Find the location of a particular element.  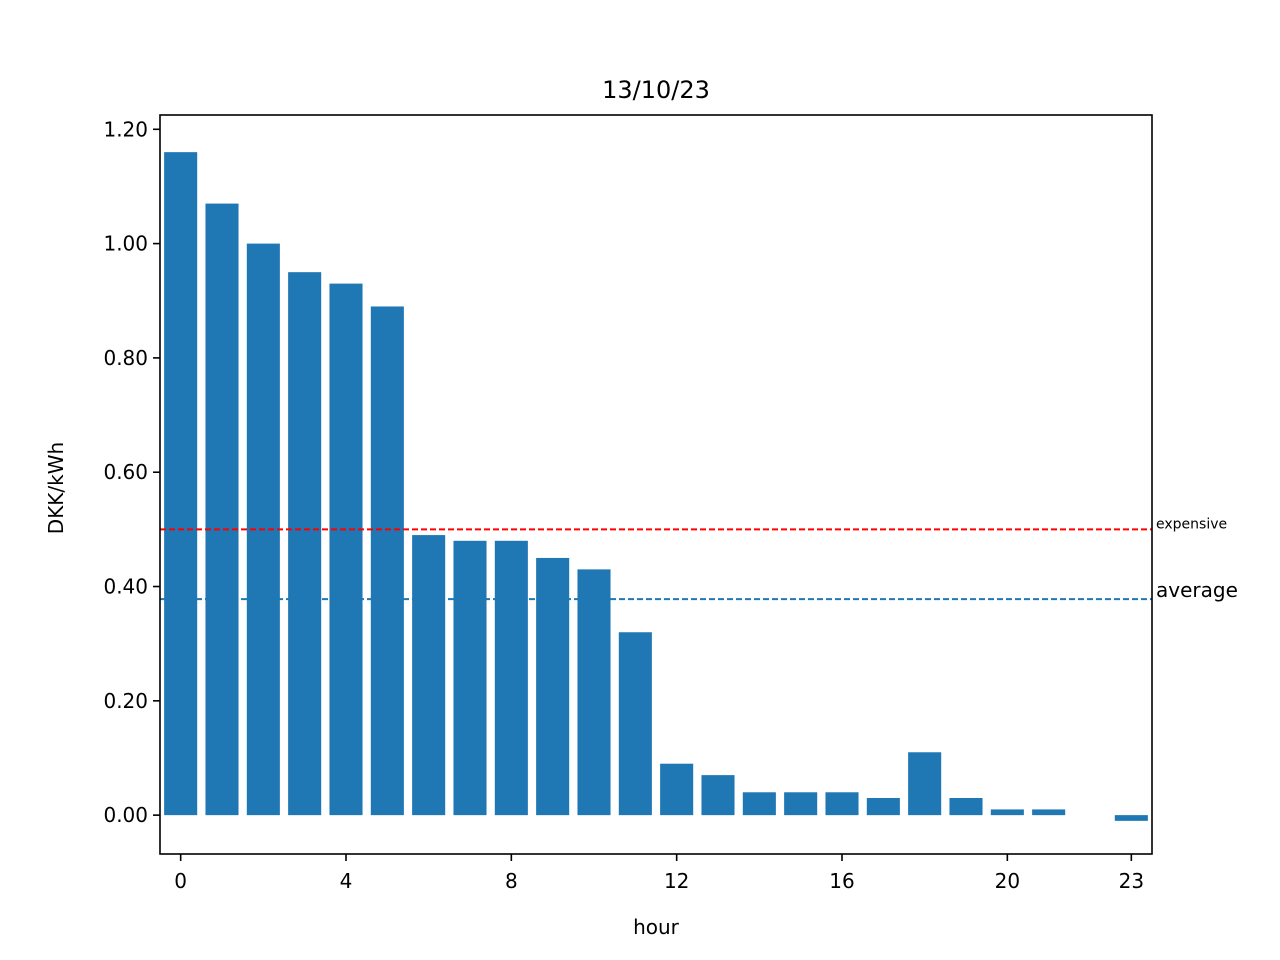

y-tick-label-3: 0.60 is located at coordinates (125, 472).